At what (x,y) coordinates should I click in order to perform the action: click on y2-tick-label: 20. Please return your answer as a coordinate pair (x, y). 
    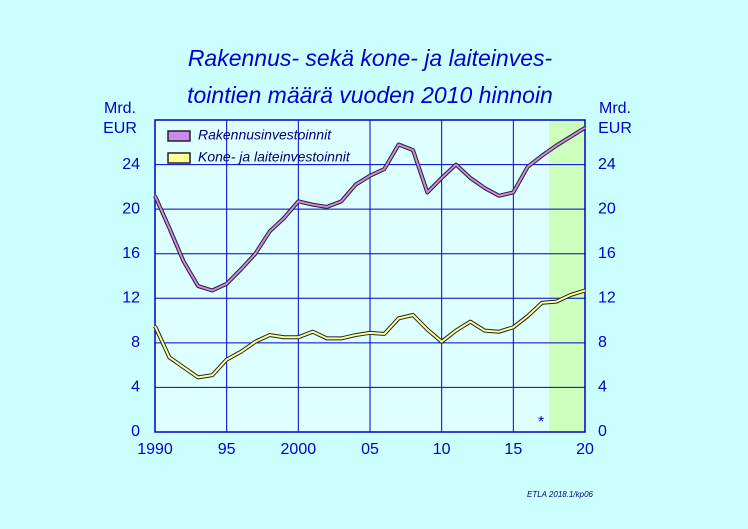
    Looking at the image, I should click on (607, 208).